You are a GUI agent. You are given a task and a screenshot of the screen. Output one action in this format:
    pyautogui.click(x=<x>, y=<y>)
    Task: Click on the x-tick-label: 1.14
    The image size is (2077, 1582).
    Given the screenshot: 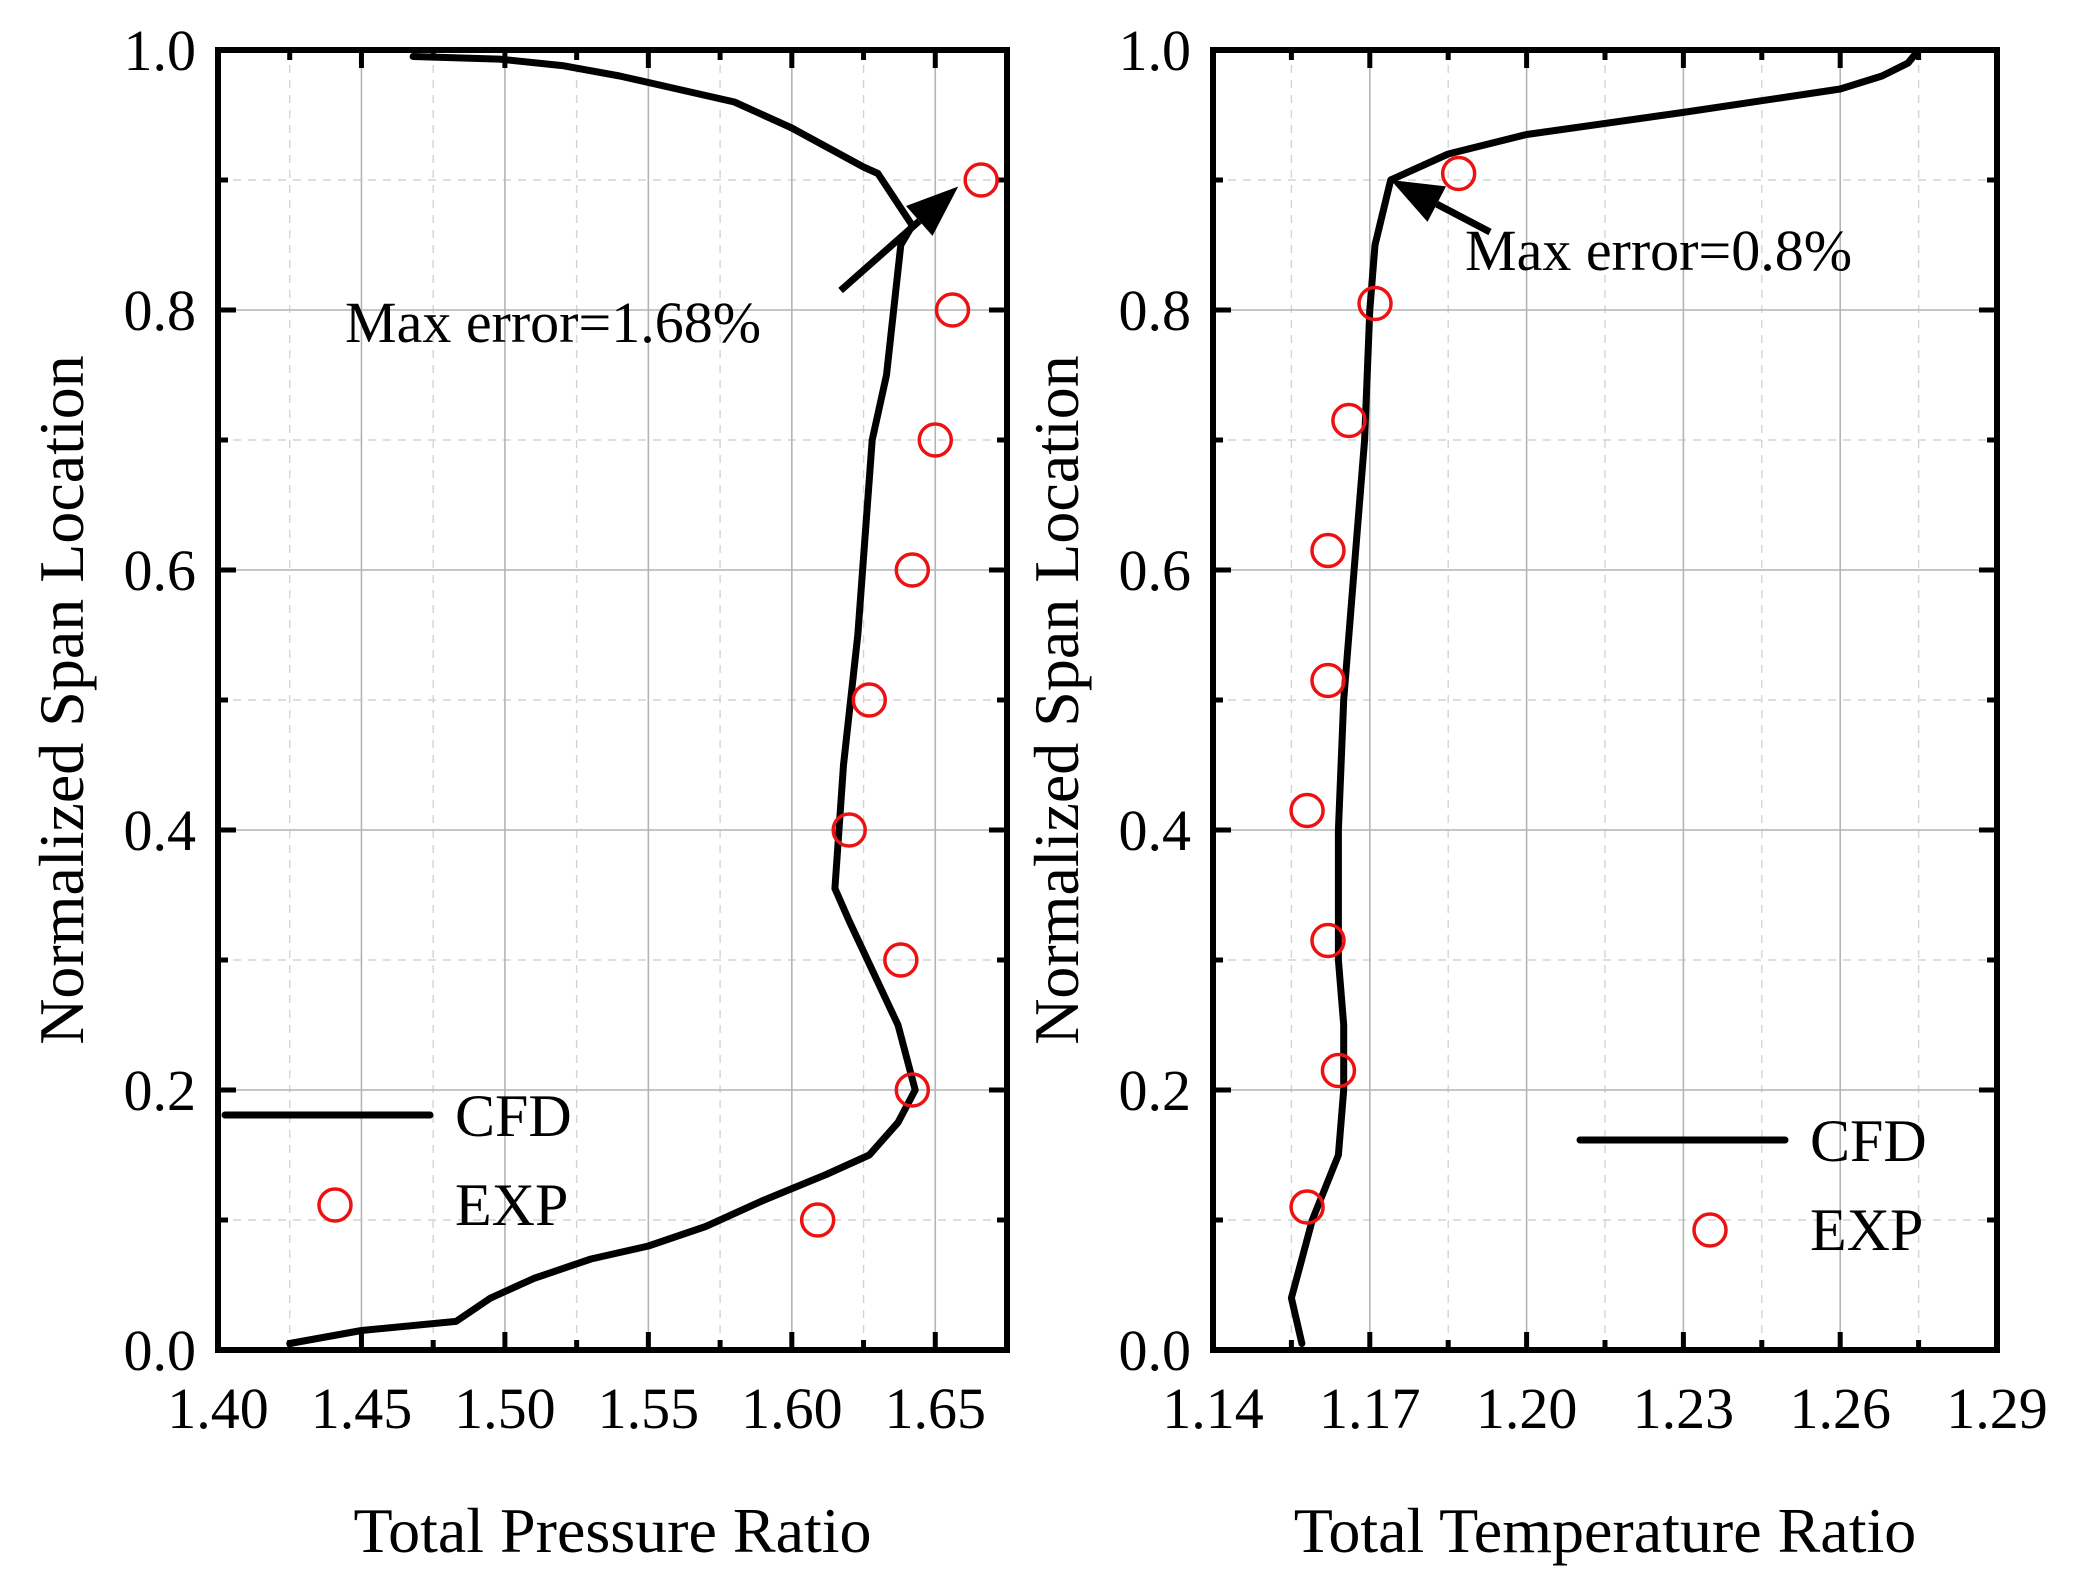 What is the action you would take?
    pyautogui.click(x=1213, y=1408)
    